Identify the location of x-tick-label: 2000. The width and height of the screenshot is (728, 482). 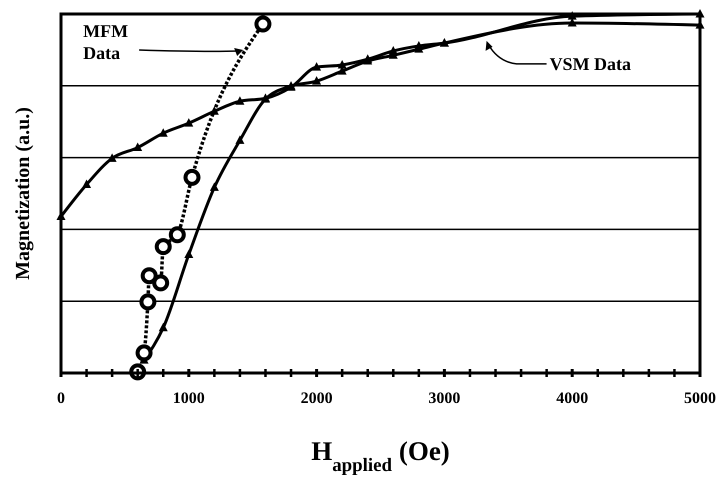
(316, 398).